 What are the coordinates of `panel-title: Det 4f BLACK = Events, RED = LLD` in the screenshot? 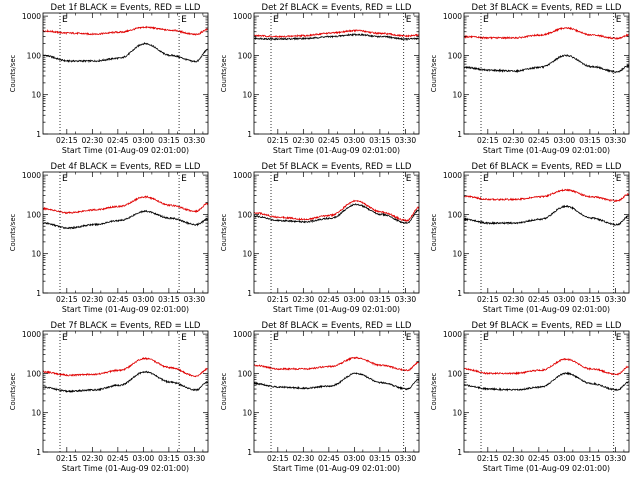 It's located at (126, 167).